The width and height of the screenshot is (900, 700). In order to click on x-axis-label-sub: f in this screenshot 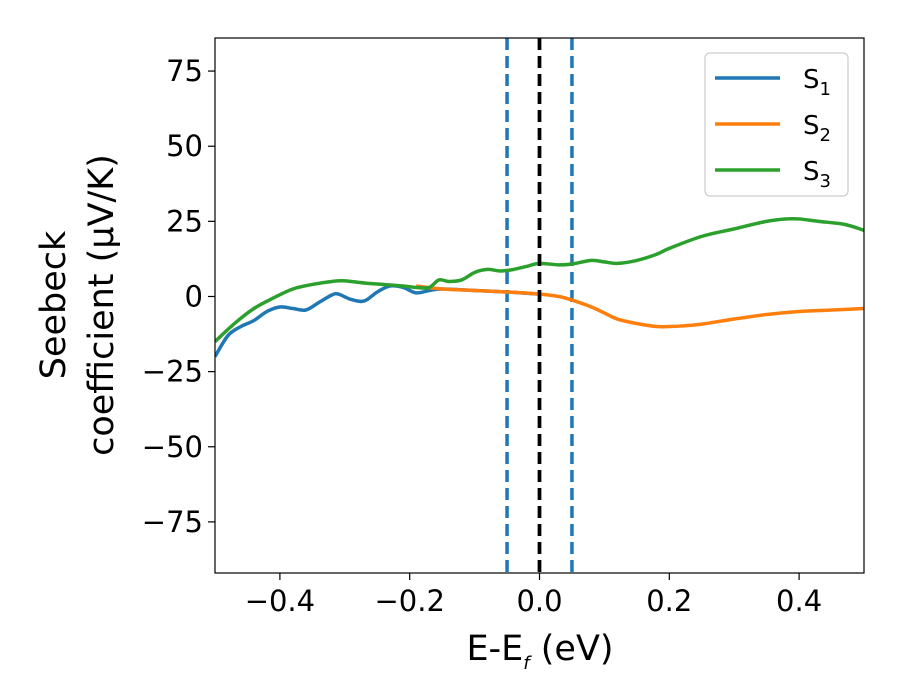, I will do `click(527, 663)`.